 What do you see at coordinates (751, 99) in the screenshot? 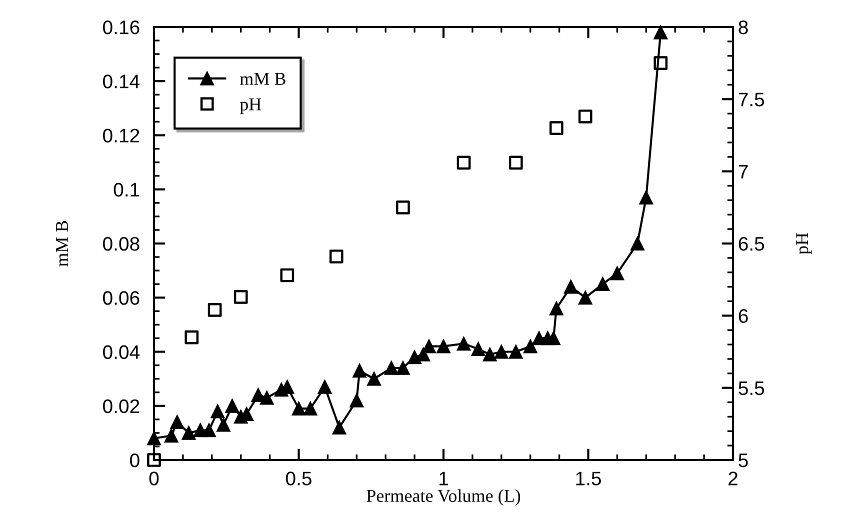
I see `y2-tick-label: 7.5` at bounding box center [751, 99].